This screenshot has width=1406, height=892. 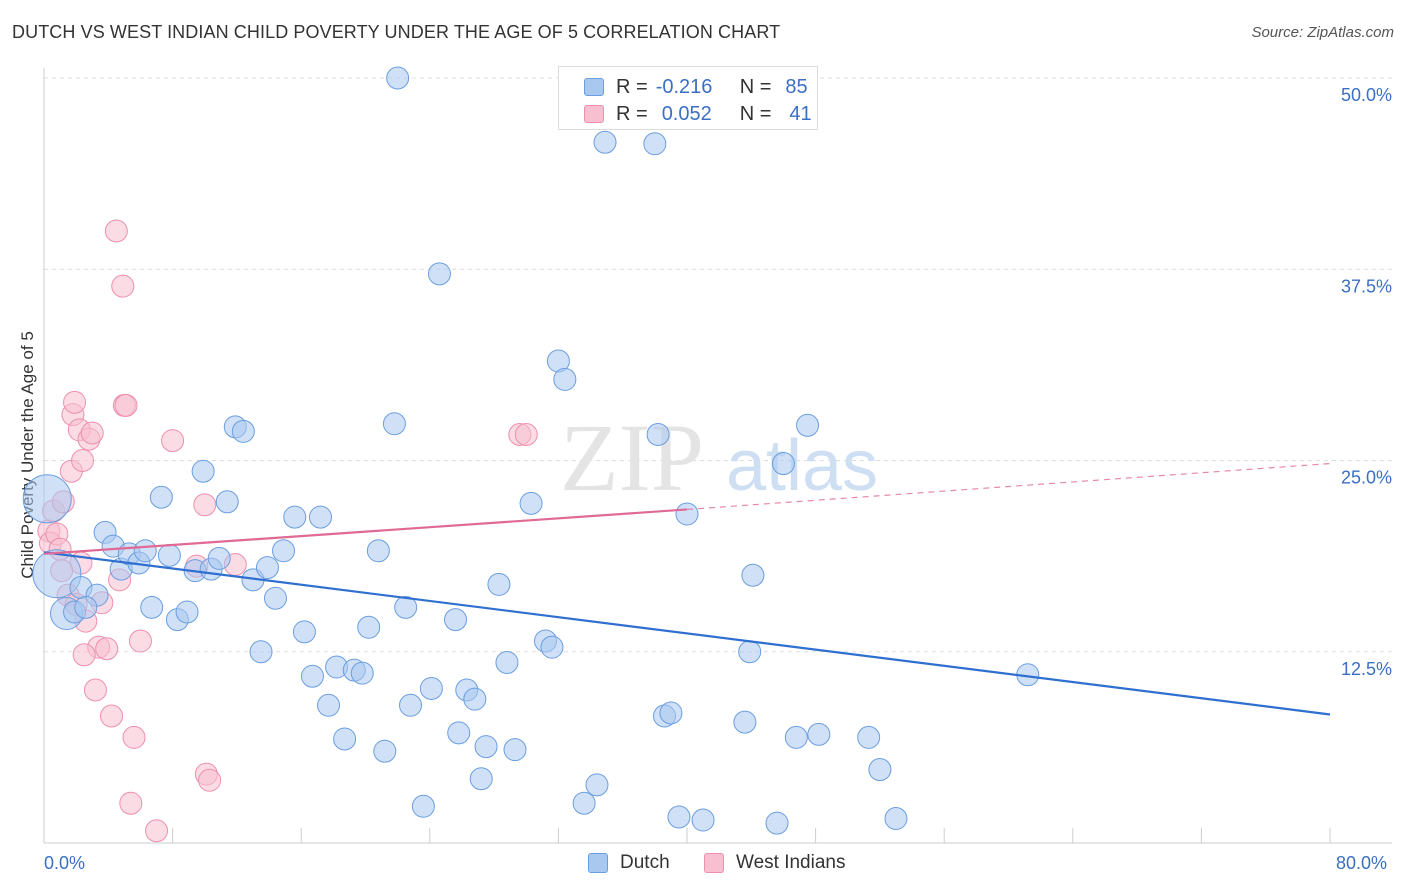 What do you see at coordinates (1322, 32) in the screenshot?
I see `source-credit: Source: ZipAtlas.com` at bounding box center [1322, 32].